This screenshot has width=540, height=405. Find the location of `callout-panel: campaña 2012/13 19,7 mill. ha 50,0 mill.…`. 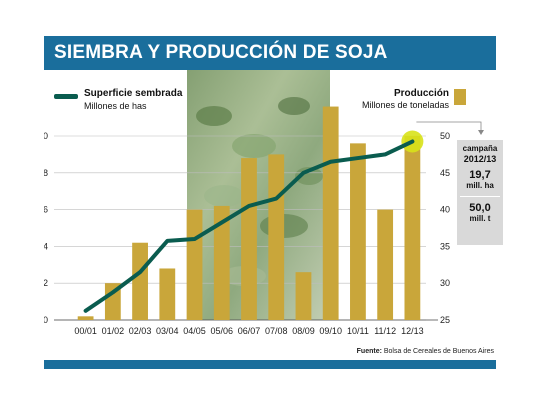

callout-panel: campaña 2012/13 19,7 mill. ha 50,0 mill.… is located at coordinates (480, 192).